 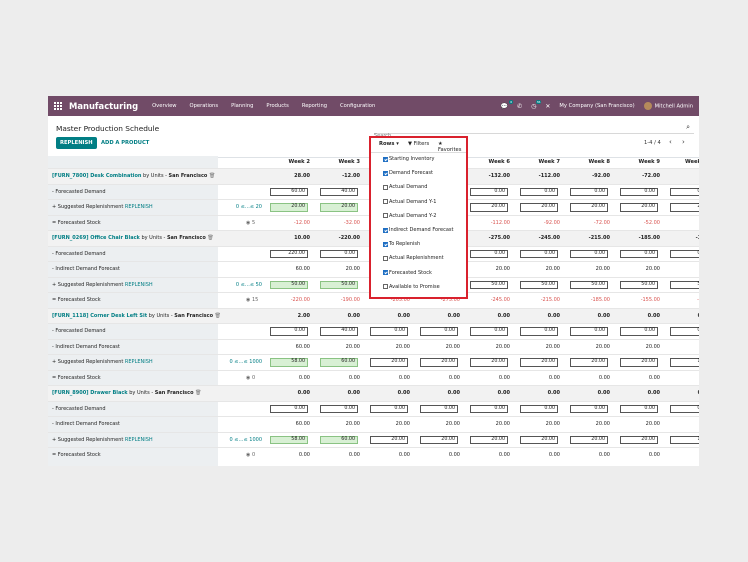 What do you see at coordinates (652, 143) in the screenshot?
I see `pager-value: 1-4 / 4` at bounding box center [652, 143].